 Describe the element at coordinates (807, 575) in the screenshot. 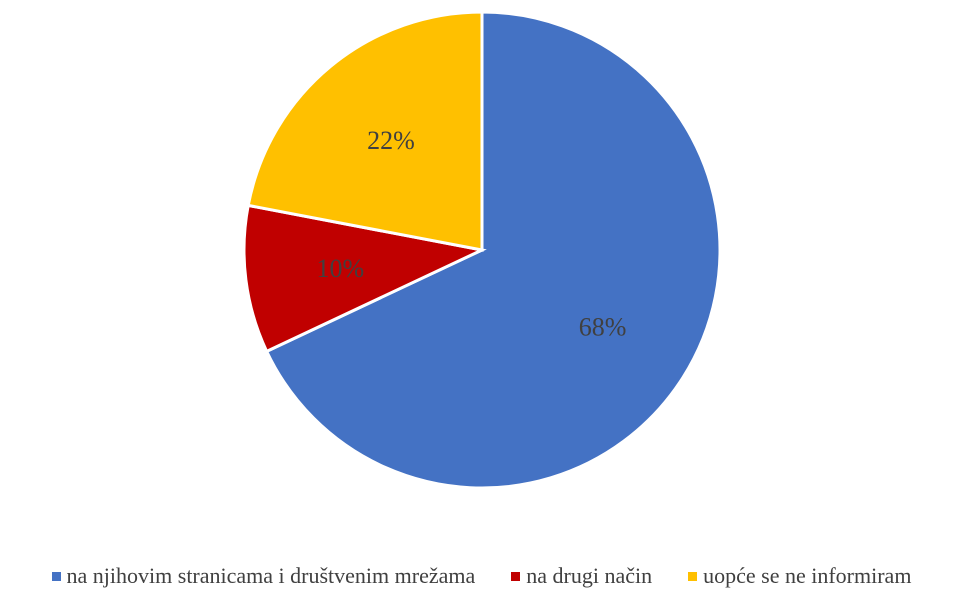

I see `legend-label: uopće se ne informiram` at that location.